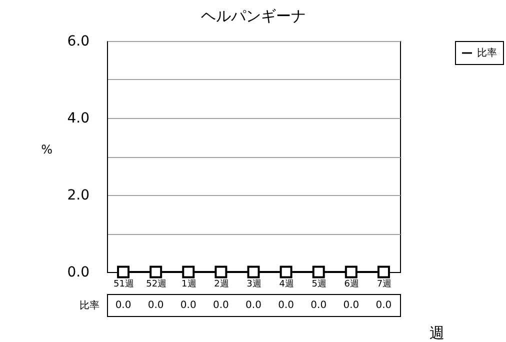 Image resolution: width=506 pixels, height=342 pixels. I want to click on y-tick-label: 4.0, so click(78, 118).